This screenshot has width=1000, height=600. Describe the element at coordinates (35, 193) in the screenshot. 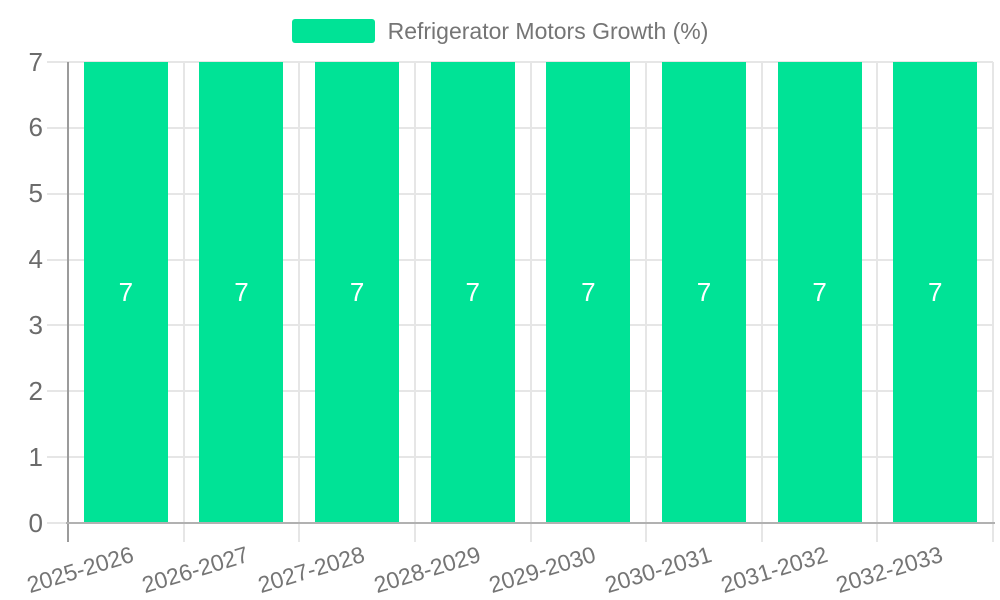

I see `y-axis-label: 5` at that location.